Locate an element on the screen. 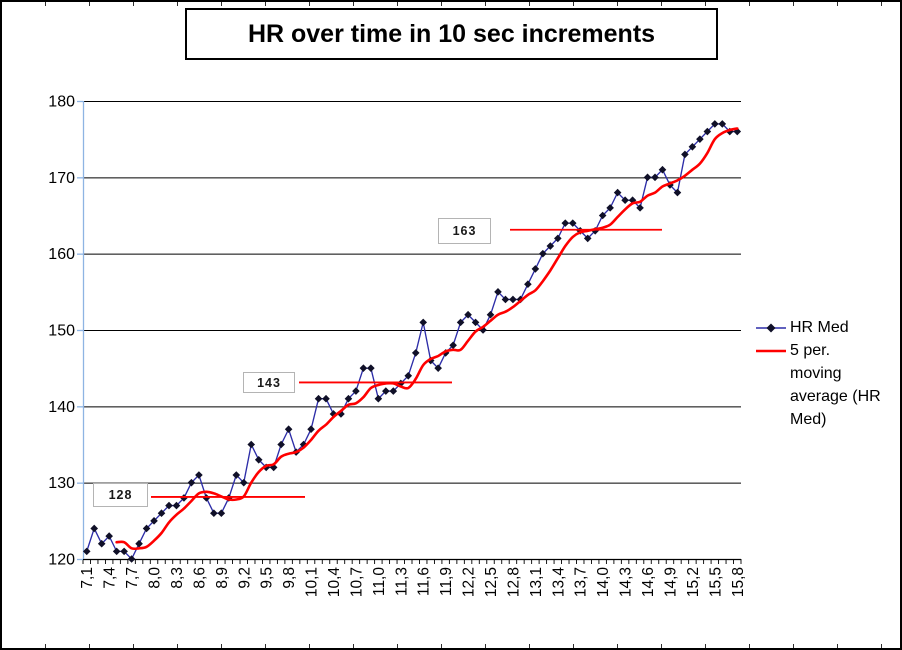  y-tick-label: 130 is located at coordinates (61, 483).